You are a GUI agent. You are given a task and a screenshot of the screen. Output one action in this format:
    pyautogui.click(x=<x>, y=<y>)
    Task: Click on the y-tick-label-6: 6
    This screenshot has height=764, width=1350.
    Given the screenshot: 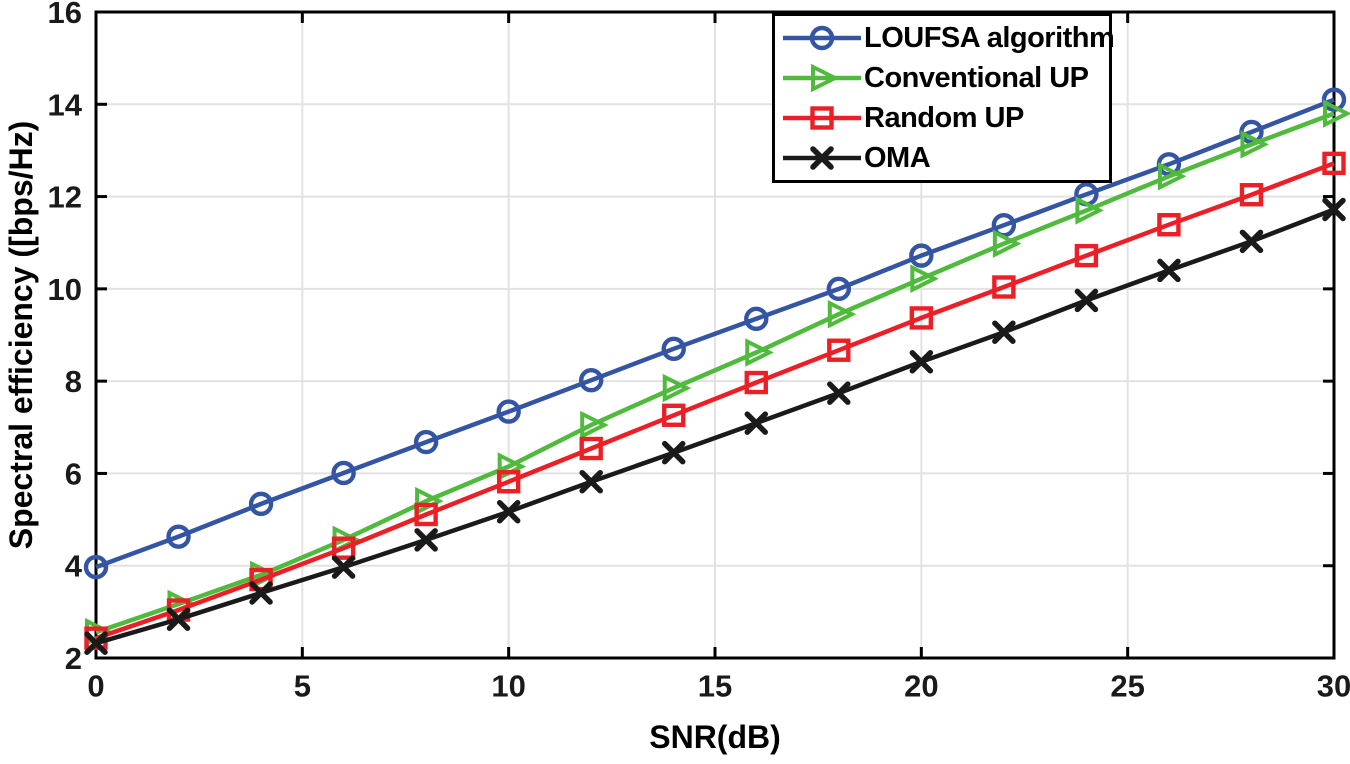 What is the action you would take?
    pyautogui.click(x=73, y=473)
    